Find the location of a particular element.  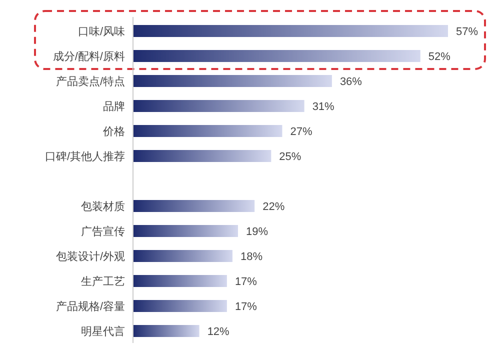

y-tick-label: 产品卖点/特点 is located at coordinates (90, 81).